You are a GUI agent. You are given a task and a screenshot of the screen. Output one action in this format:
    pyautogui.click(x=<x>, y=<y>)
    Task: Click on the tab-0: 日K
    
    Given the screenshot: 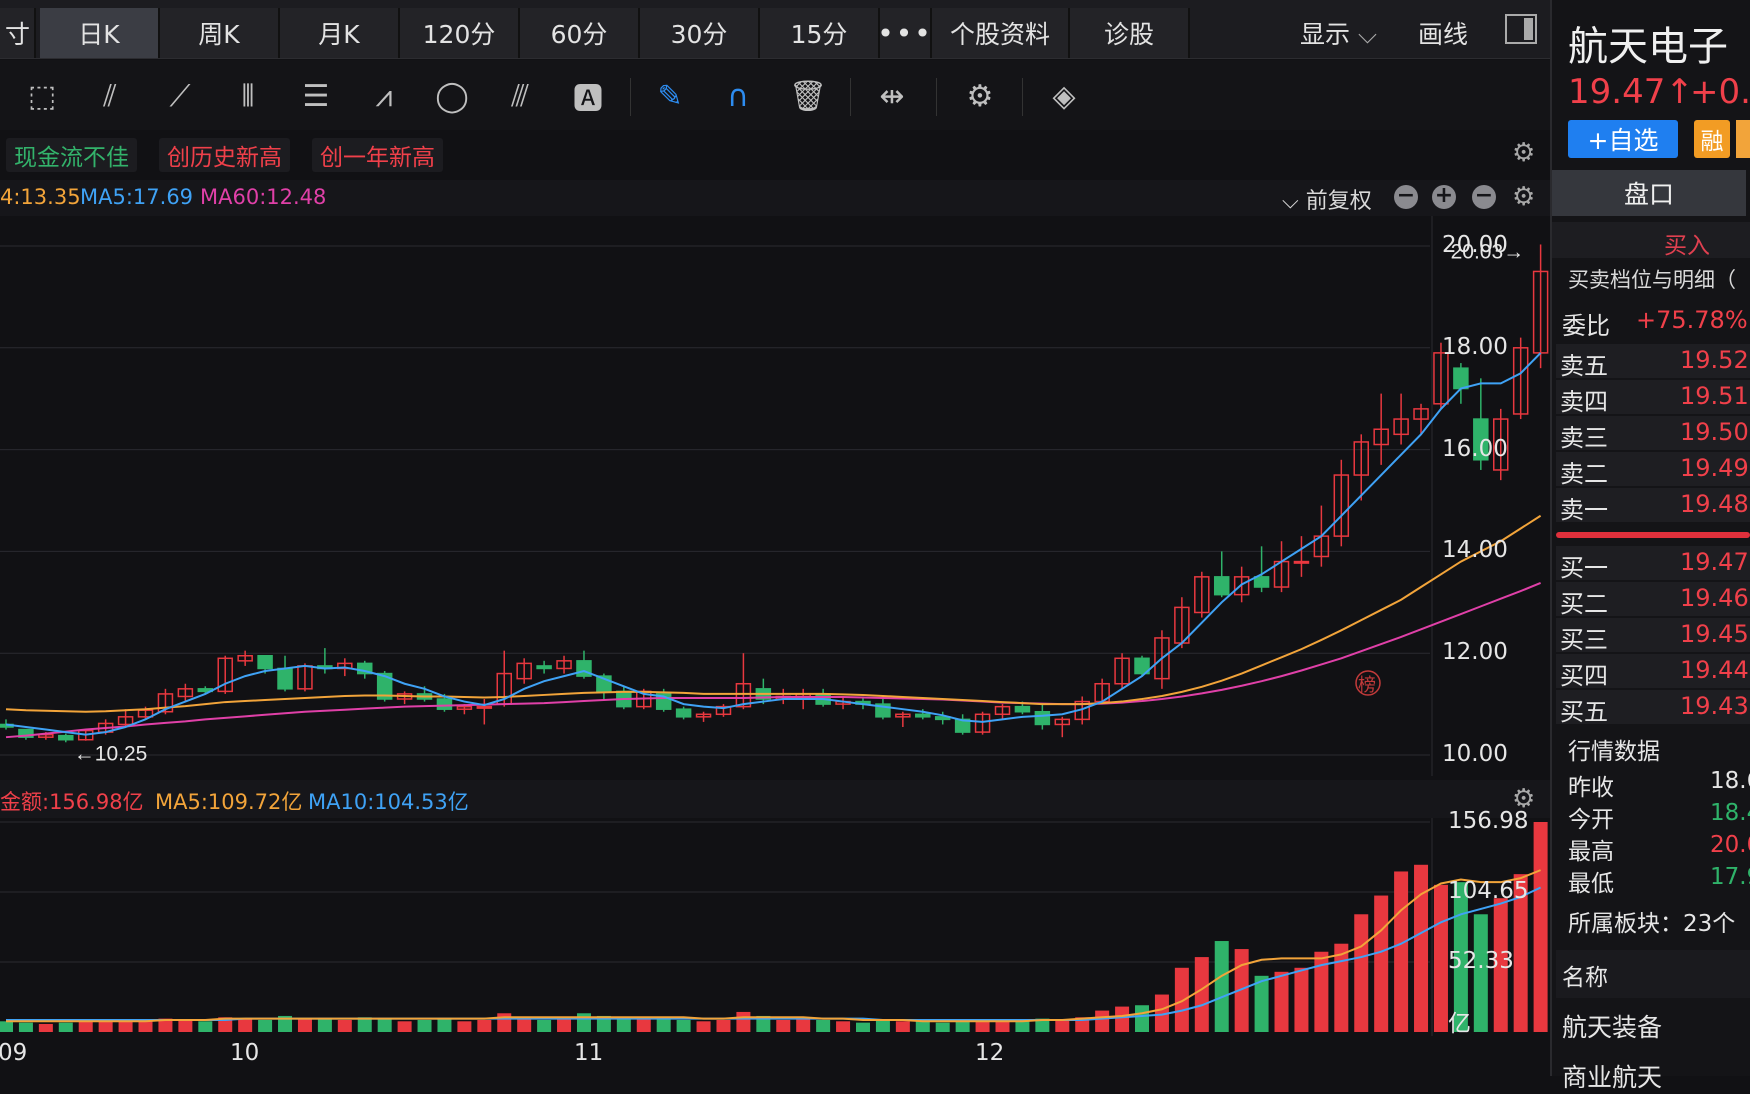 What is the action you would take?
    pyautogui.click(x=100, y=33)
    